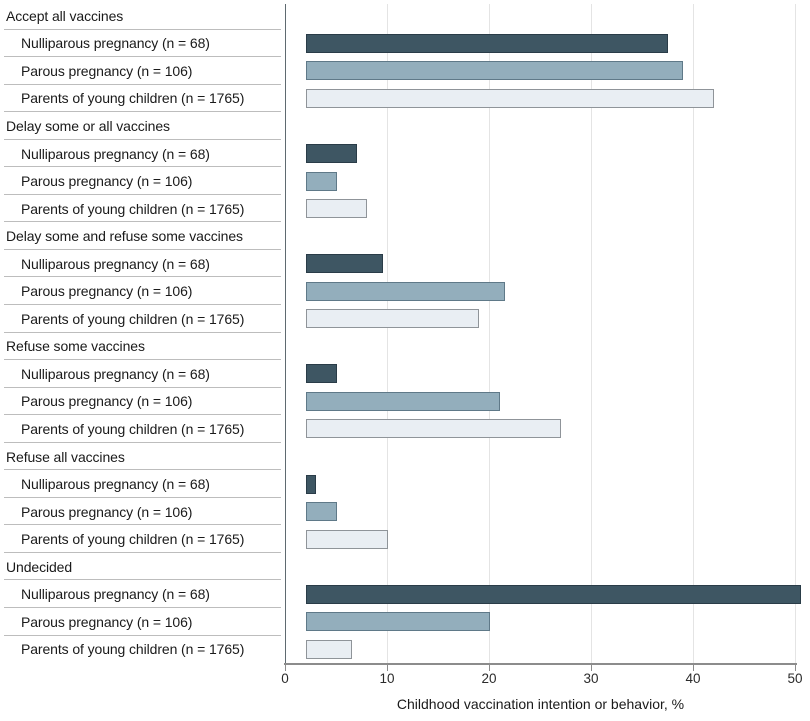 This screenshot has width=810, height=721. Describe the element at coordinates (387, 678) in the screenshot. I see `tick-label-10: 10` at that location.